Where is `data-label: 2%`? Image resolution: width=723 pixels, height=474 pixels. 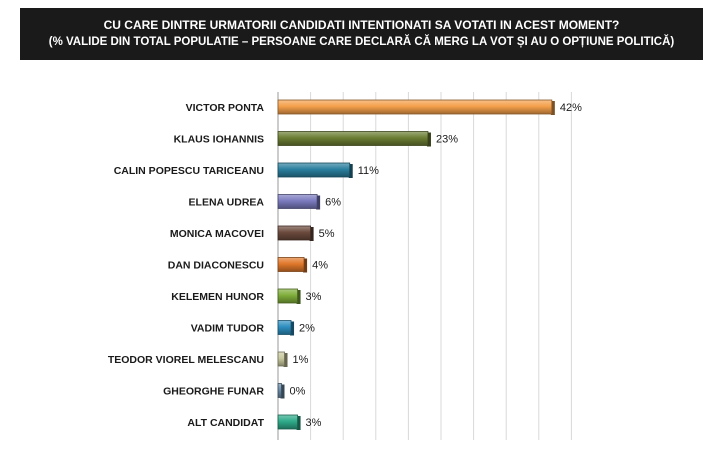 data-label: 2% is located at coordinates (307, 329).